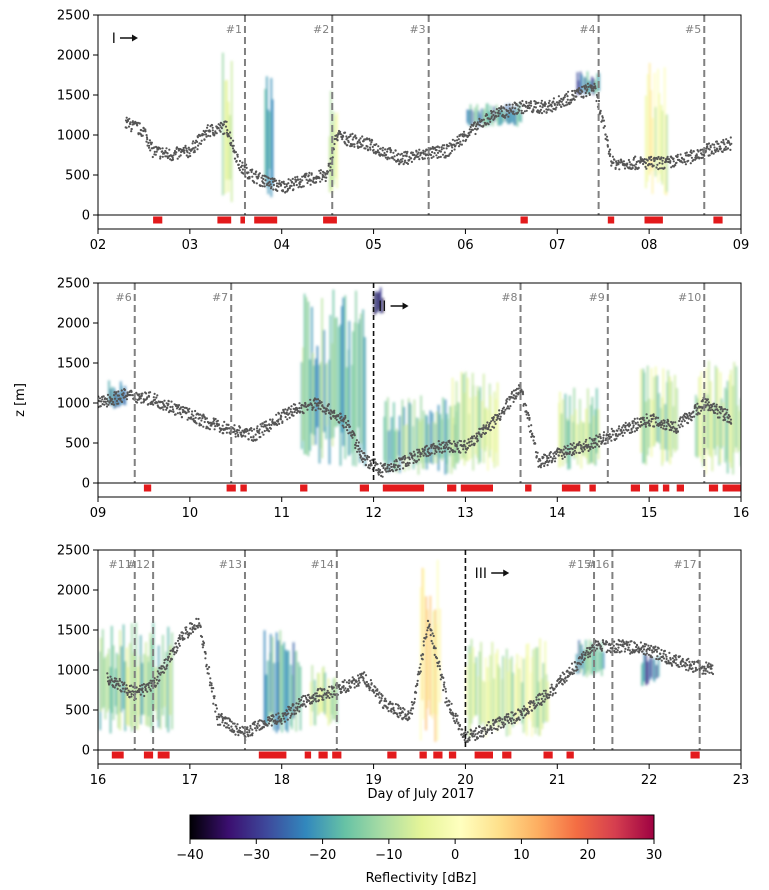  What do you see at coordinates (322, 564) in the screenshot?
I see `event-label: #14` at bounding box center [322, 564].